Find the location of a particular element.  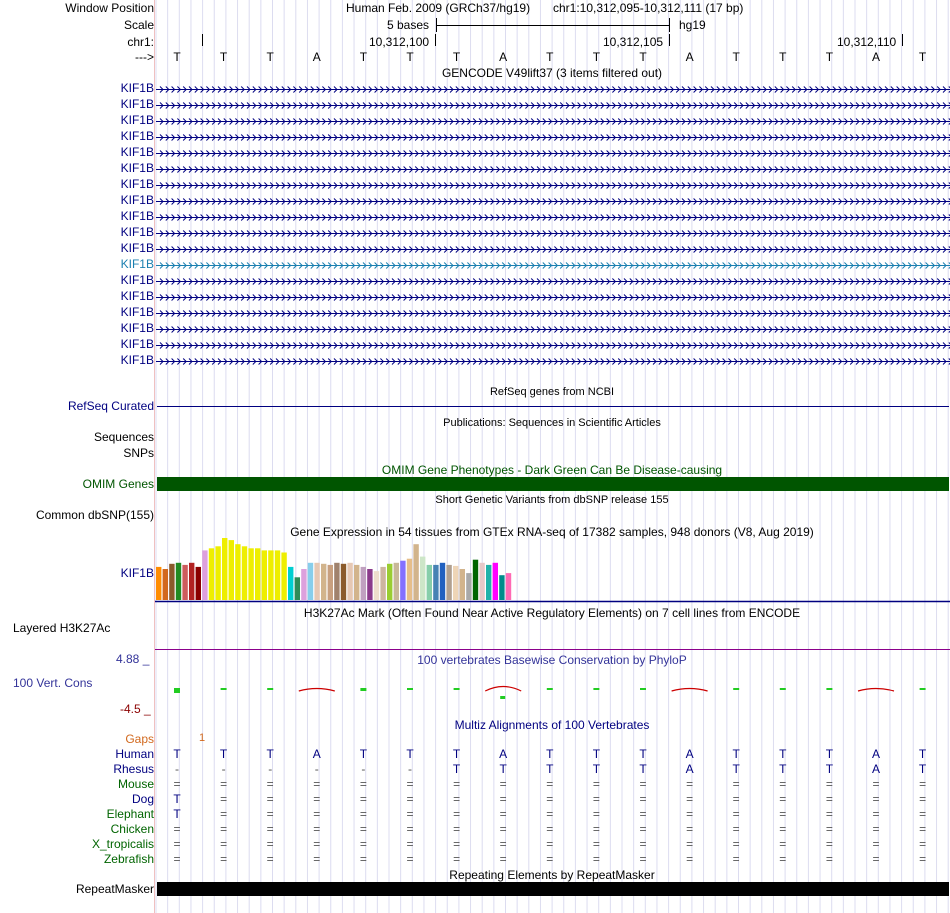

multiz-species-label: Rhesus is located at coordinates (133, 769).